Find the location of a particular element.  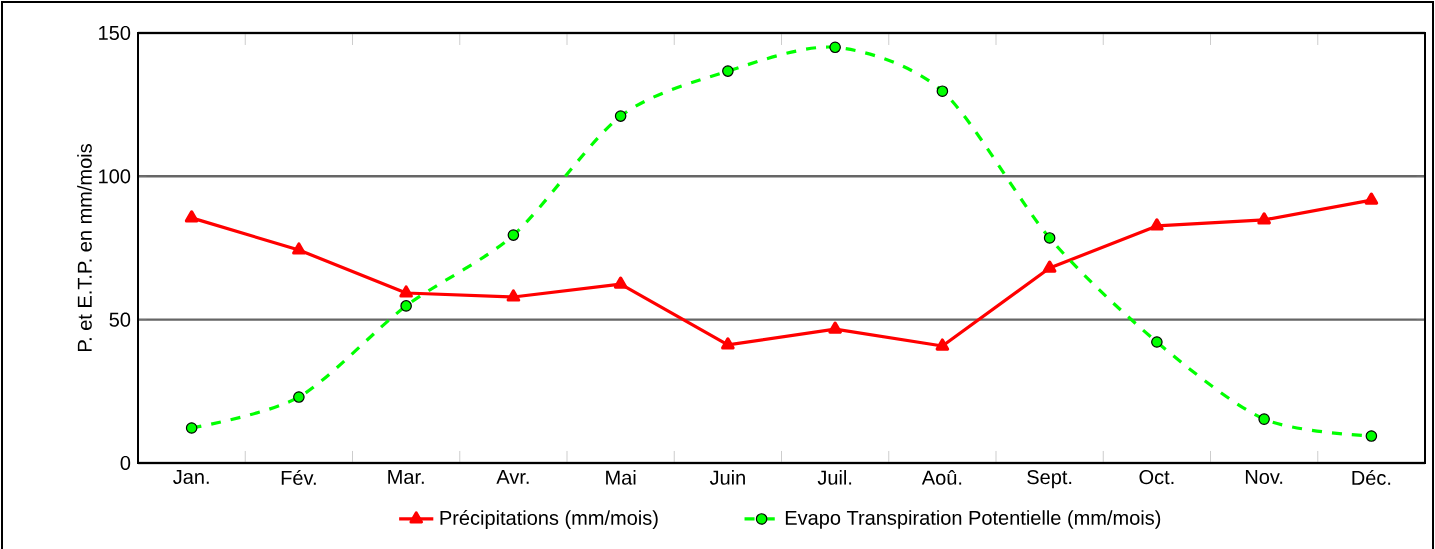

x-tick-label: Mai is located at coordinates (621, 477).